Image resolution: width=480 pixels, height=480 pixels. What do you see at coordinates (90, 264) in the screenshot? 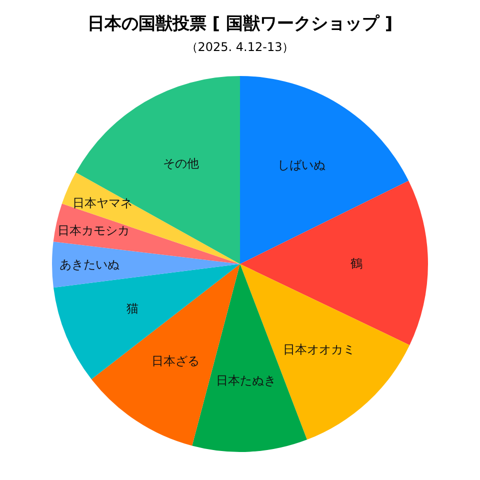
I see `slice-label: あきたいぬ` at bounding box center [90, 264].